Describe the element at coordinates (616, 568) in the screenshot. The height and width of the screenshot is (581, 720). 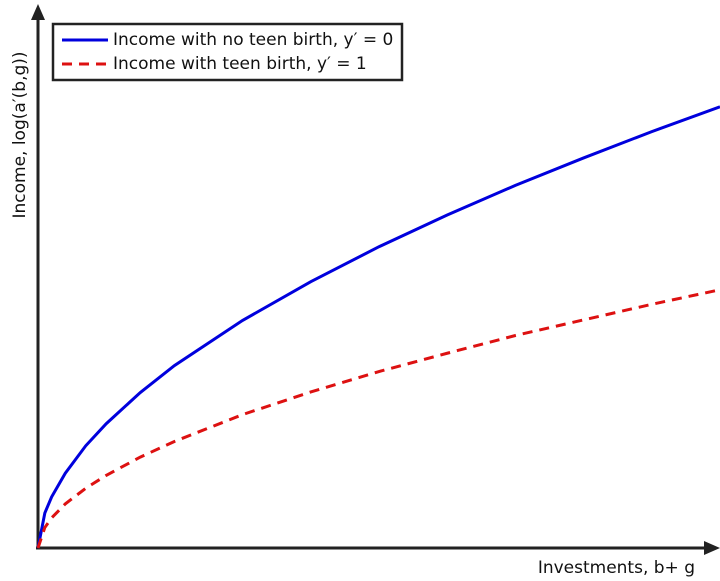
I see `x-axis-label: Investments, b+ g` at that location.